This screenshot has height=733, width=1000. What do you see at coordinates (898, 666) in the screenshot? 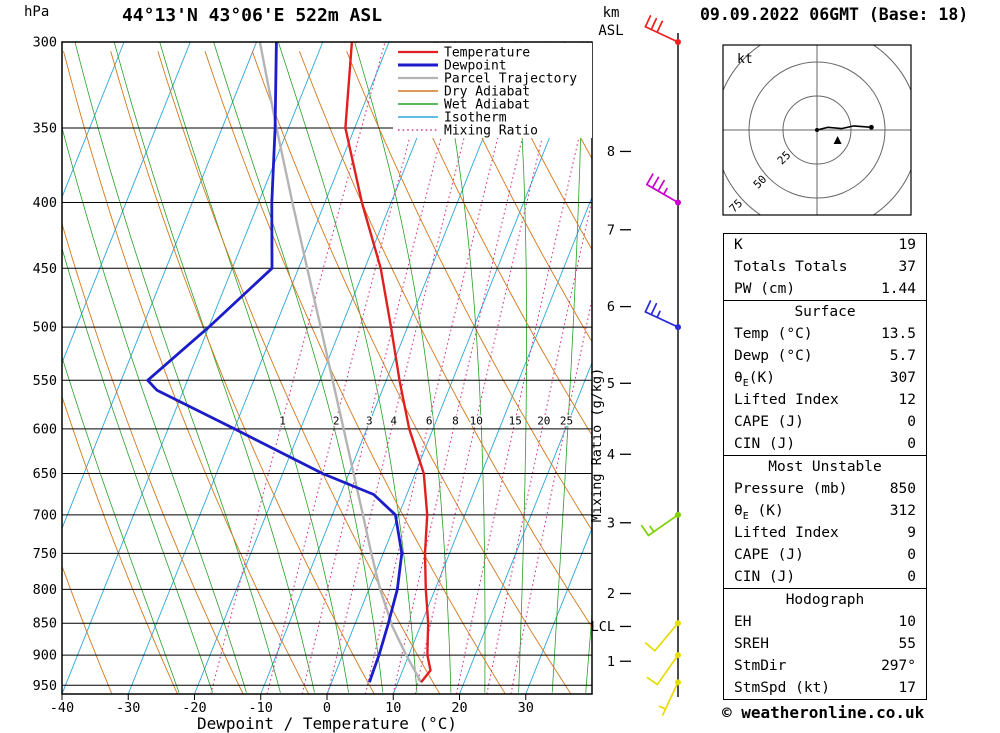
I see `stat-value: 297°` at bounding box center [898, 666].